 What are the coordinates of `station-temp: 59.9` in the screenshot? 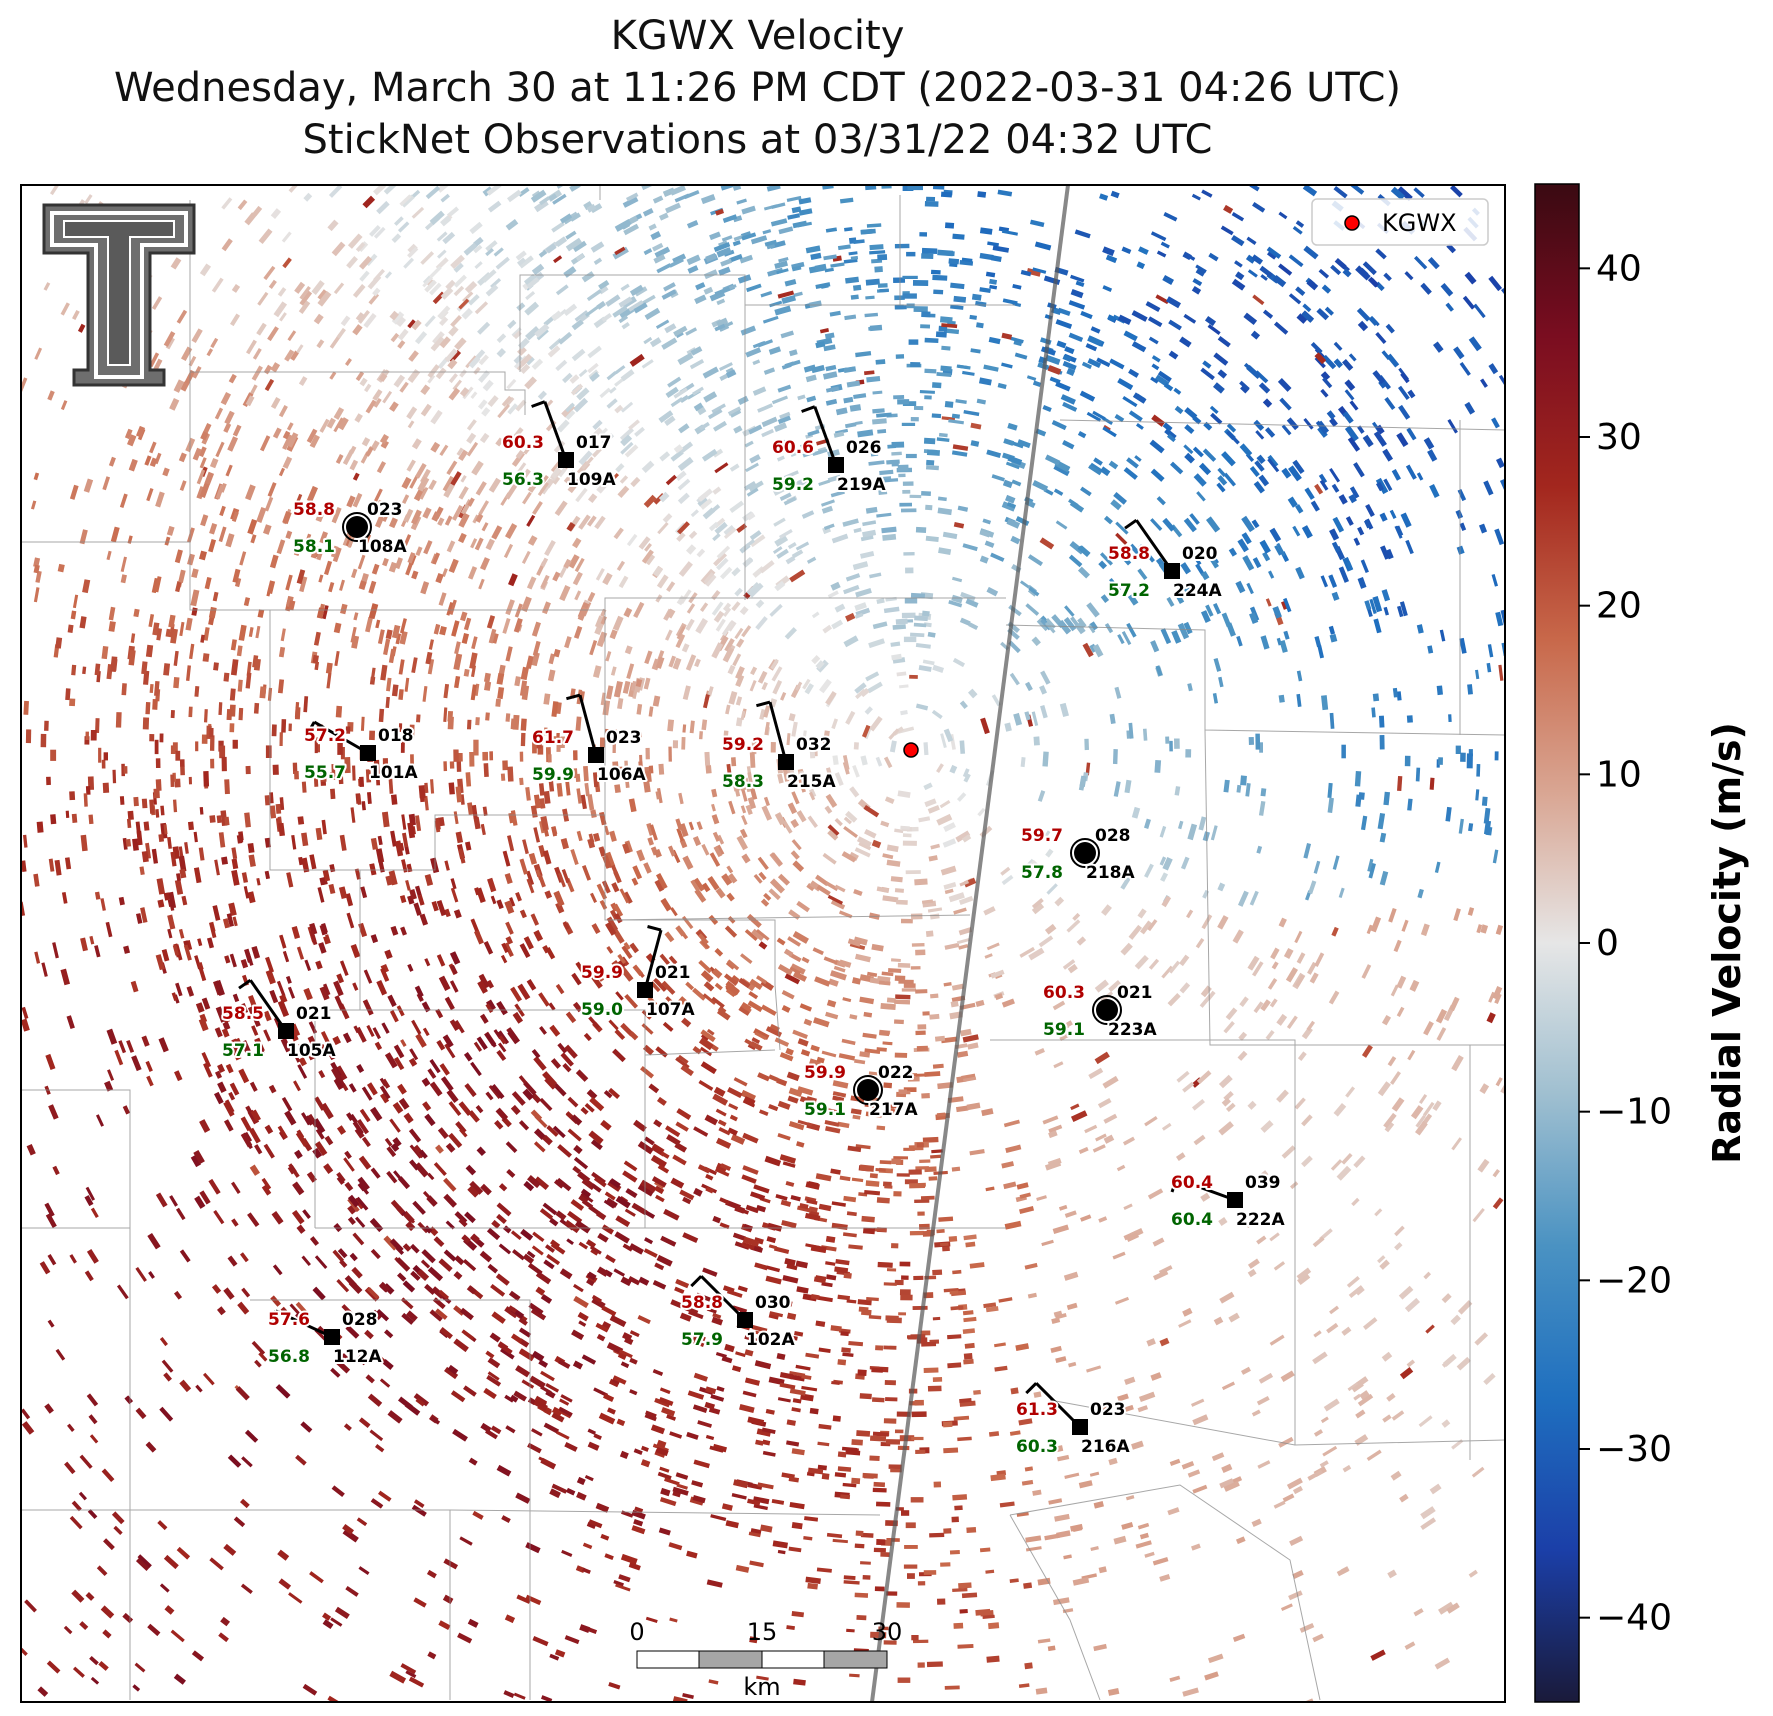 It's located at (825, 1073).